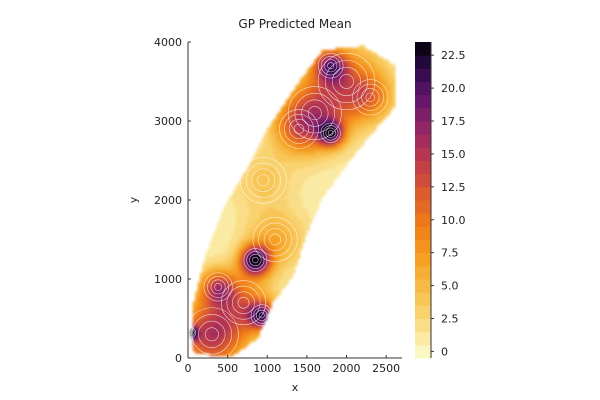 The image size is (600, 400). I want to click on colorbar-band, so click(423, 167).